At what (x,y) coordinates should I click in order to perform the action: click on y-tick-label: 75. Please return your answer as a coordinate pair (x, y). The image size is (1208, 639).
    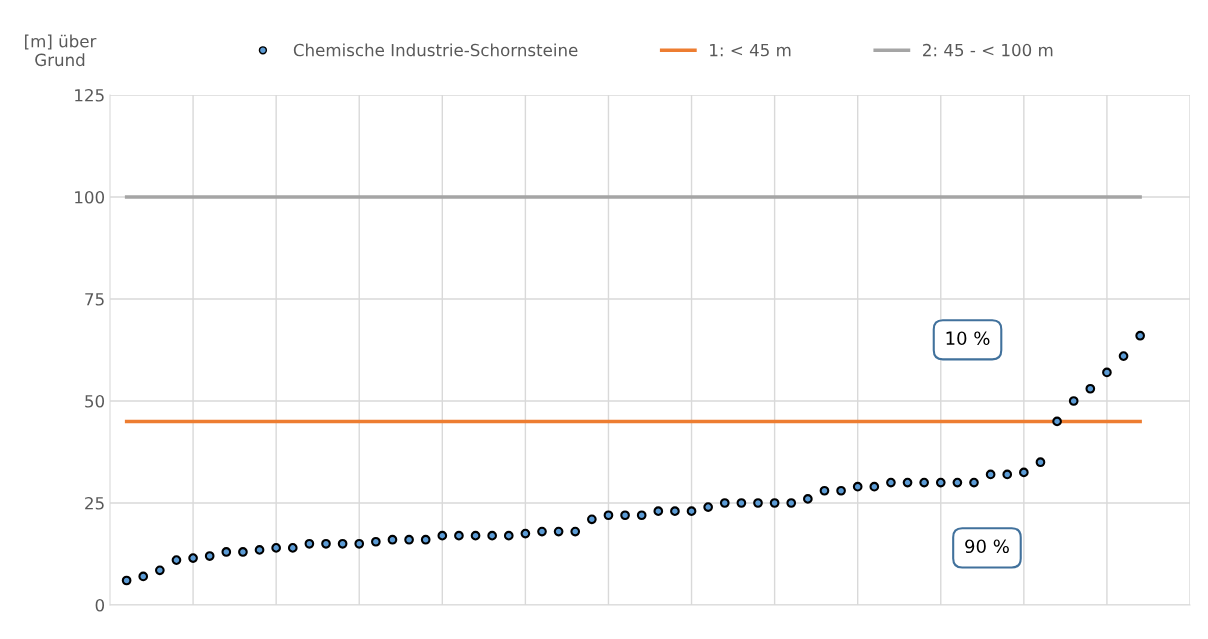
    Looking at the image, I should click on (94, 299).